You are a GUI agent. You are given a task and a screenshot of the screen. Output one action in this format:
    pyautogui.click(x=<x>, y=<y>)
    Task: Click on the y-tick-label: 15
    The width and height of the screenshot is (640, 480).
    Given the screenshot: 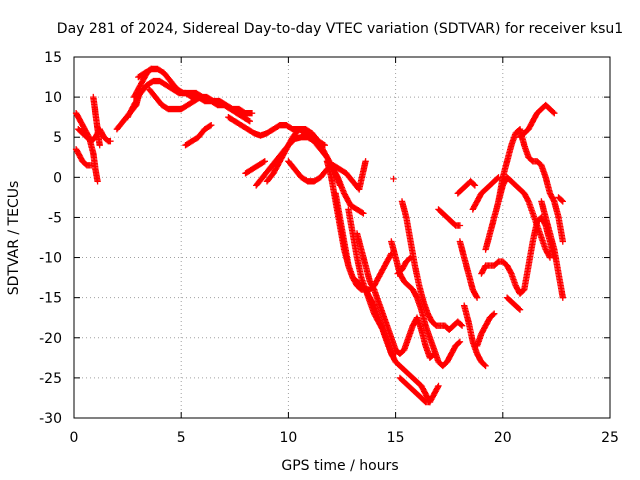 What is the action you would take?
    pyautogui.click(x=53, y=58)
    